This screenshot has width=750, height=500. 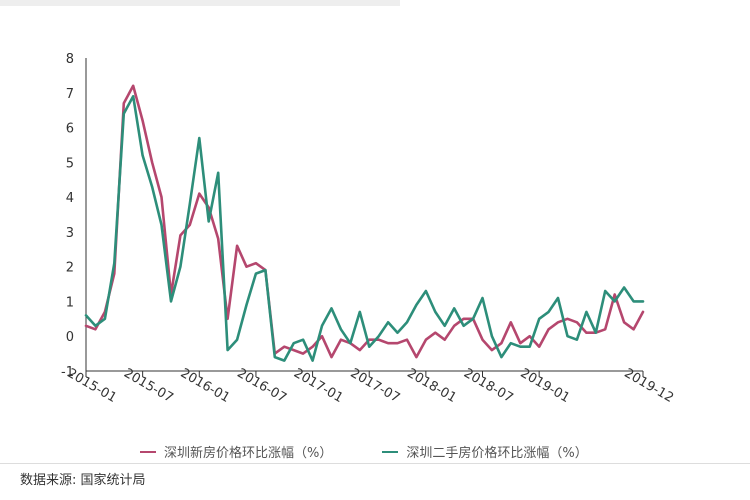 What do you see at coordinates (67, 372) in the screenshot?
I see `y-tick-label: -1` at bounding box center [67, 372].